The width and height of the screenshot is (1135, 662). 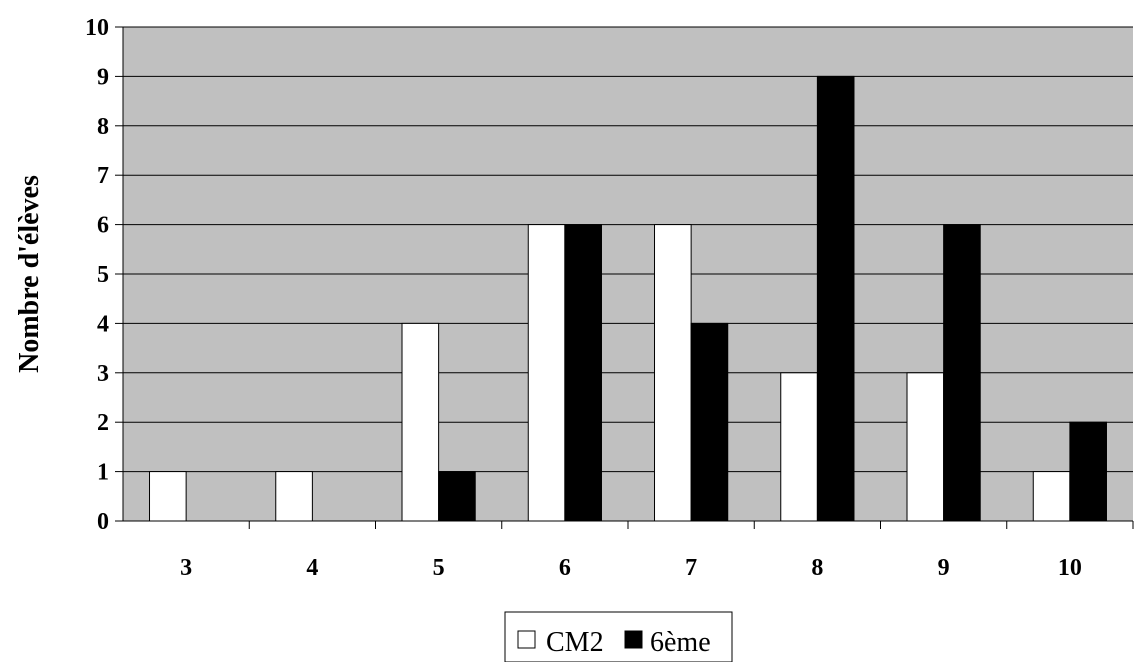 I want to click on legend-box, so click(x=618, y=636).